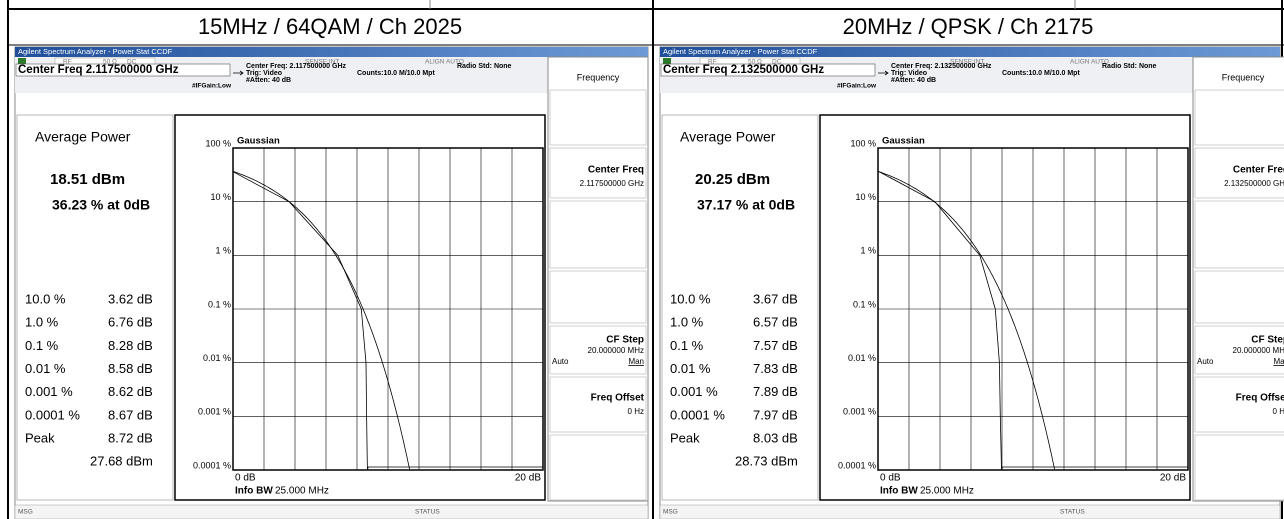 The width and height of the screenshot is (1284, 519). Describe the element at coordinates (330, 26) in the screenshot. I see `column-heading: 15MHz / 64QAM / Ch 2025` at that location.